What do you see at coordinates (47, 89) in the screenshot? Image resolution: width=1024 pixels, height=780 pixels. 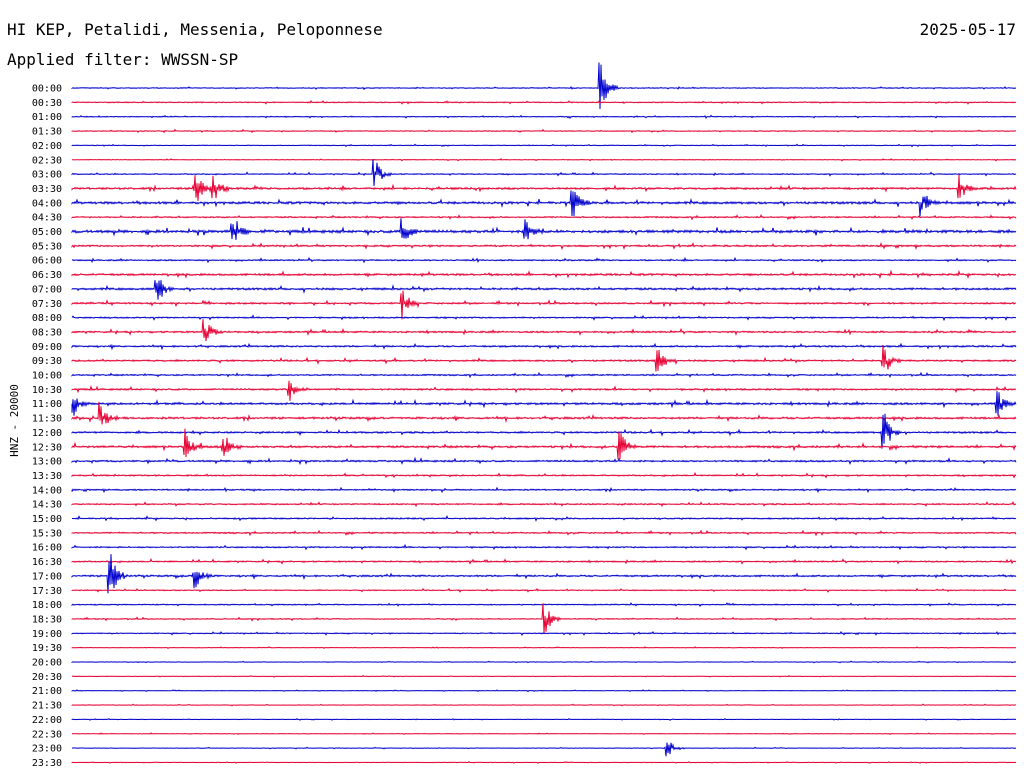 I see `row-label: 00:00` at bounding box center [47, 89].